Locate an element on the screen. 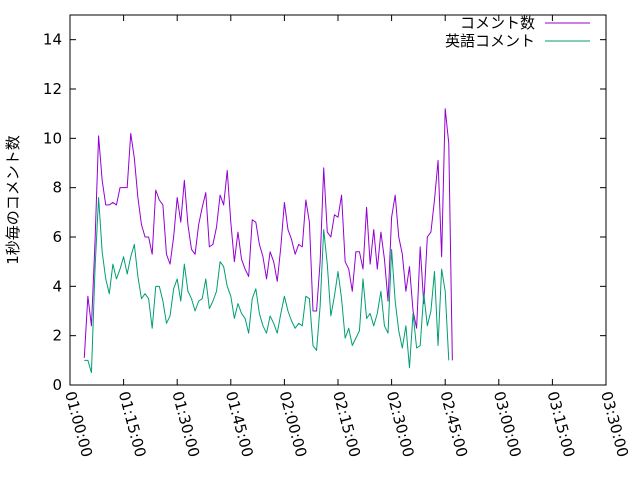  y-axis-label: 1秒毎のコメント数 is located at coordinates (13, 200).